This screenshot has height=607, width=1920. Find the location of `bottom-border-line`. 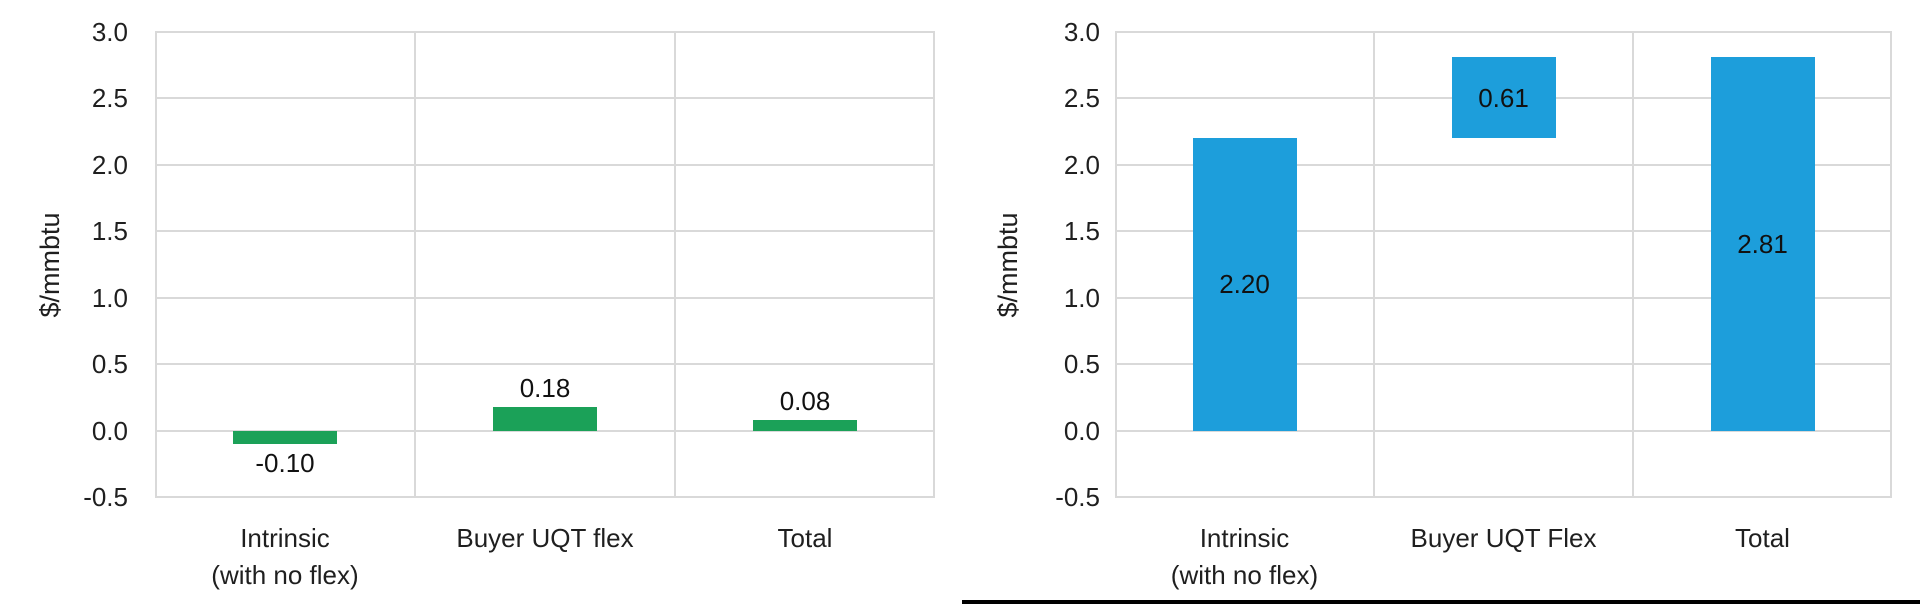

bottom-border-line is located at coordinates (1441, 602).